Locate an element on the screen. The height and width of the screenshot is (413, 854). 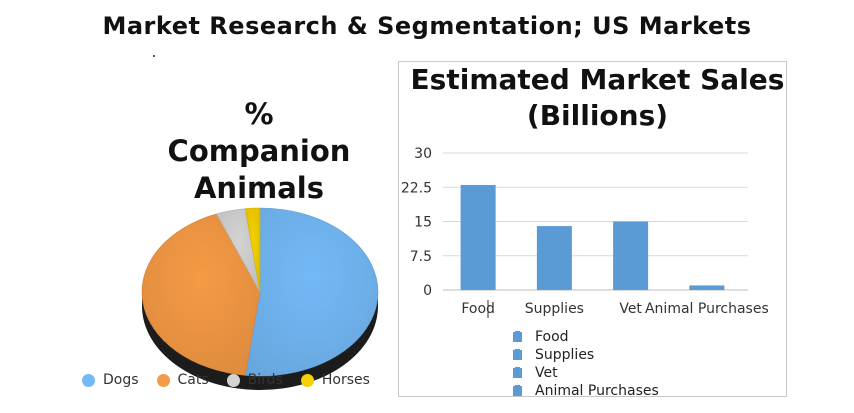
bar-x-tick-label: Vet is located at coordinates (630, 309).